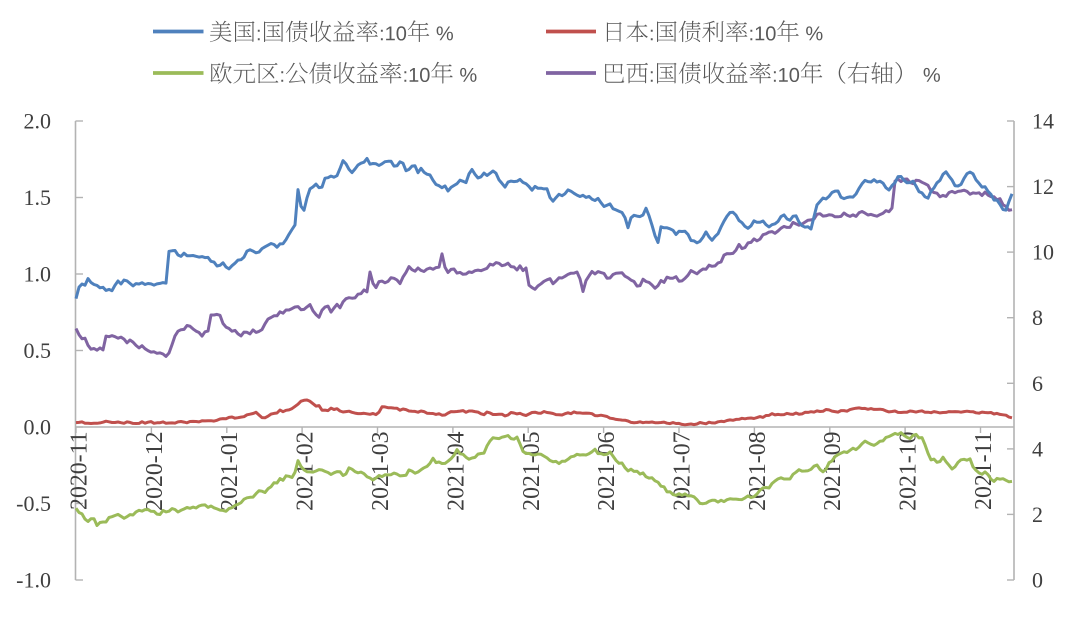 The image size is (1080, 617). I want to click on svg-text: 2021-08, so click(758, 471).